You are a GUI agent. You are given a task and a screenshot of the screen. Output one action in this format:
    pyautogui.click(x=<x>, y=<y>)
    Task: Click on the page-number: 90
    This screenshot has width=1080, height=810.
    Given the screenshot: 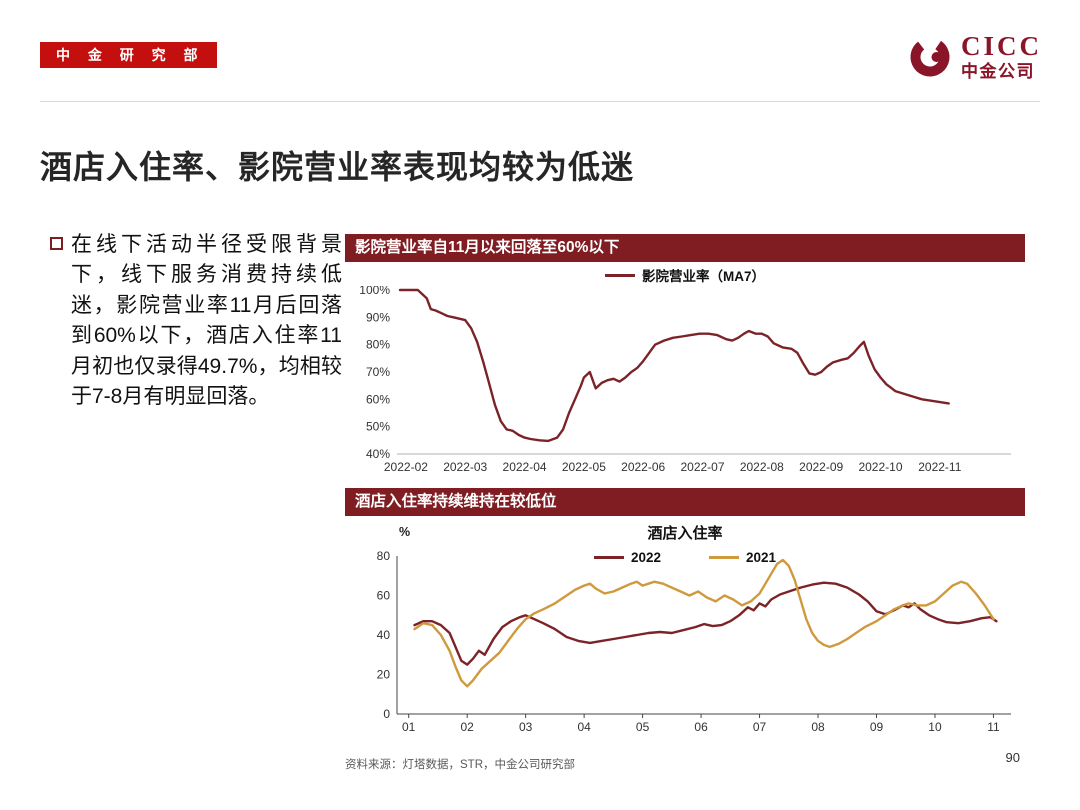 What is the action you would take?
    pyautogui.click(x=1012, y=757)
    